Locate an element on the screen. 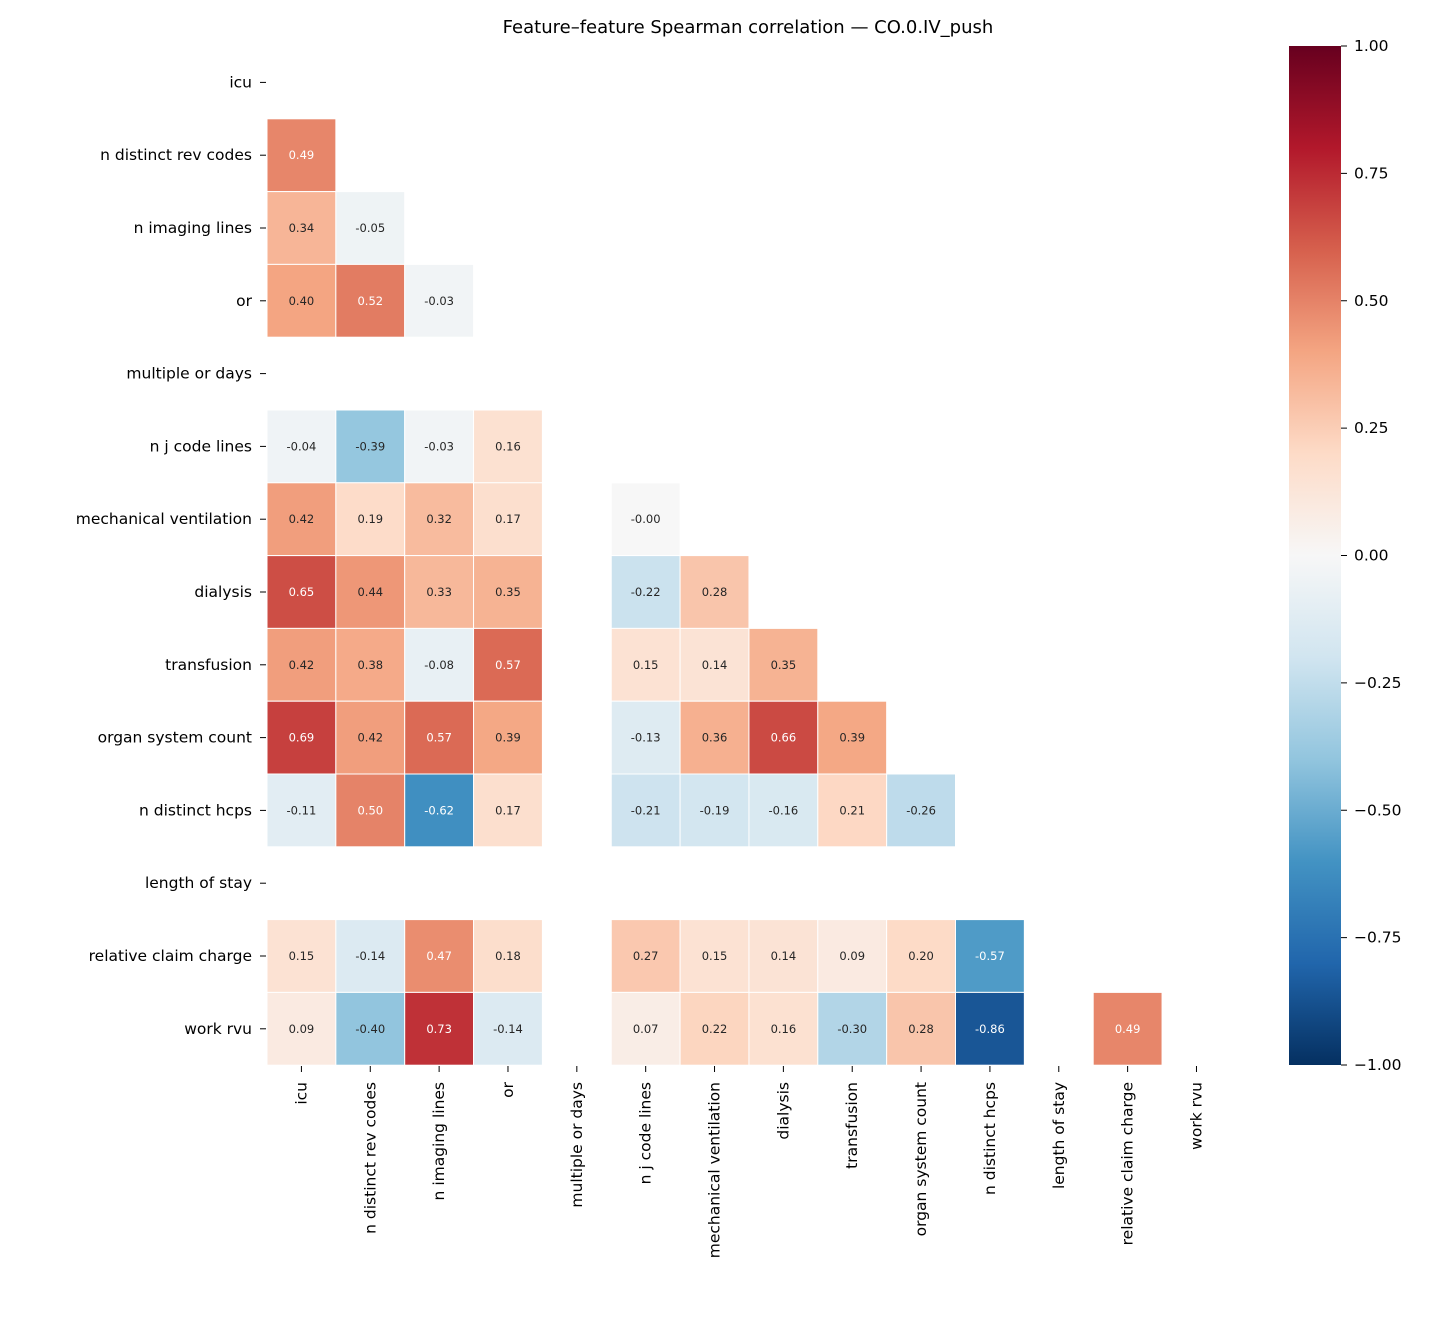 The image size is (1433, 1332). cell-annotation: 0.52 is located at coordinates (370, 301).